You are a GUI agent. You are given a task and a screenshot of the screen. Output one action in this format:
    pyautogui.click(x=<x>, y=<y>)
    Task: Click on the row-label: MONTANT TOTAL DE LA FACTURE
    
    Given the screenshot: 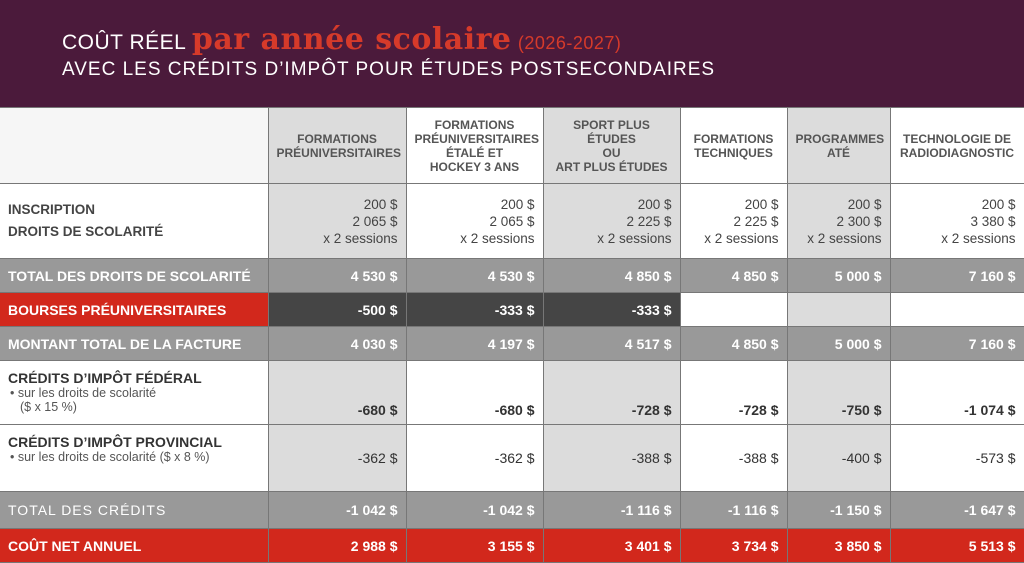 What is the action you would take?
    pyautogui.click(x=134, y=343)
    